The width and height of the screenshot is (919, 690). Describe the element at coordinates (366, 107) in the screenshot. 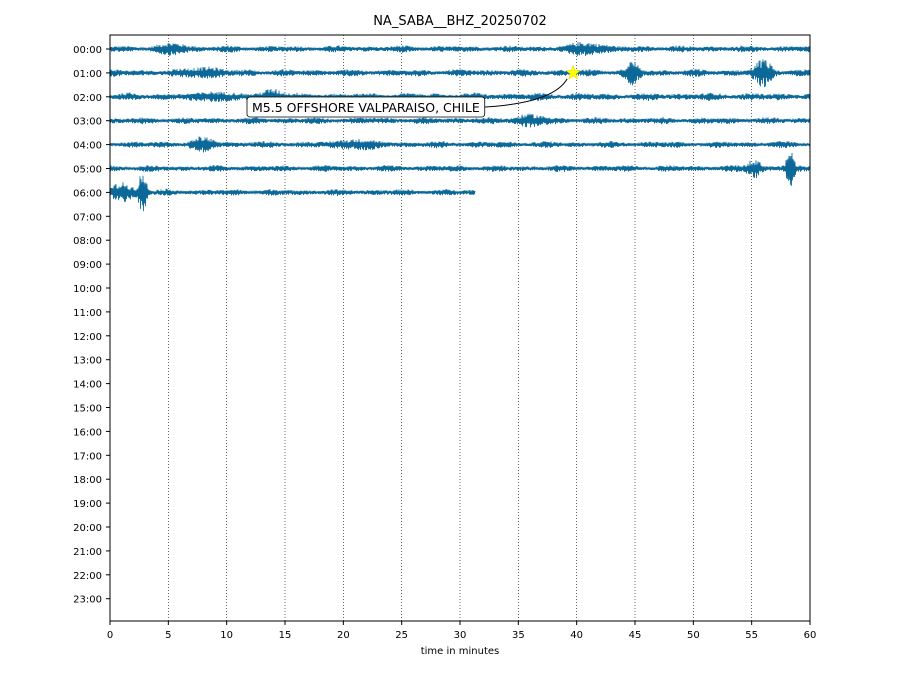

I see `event-label: M5.5 OFFSHORE VALPARAISO, CHILE` at that location.